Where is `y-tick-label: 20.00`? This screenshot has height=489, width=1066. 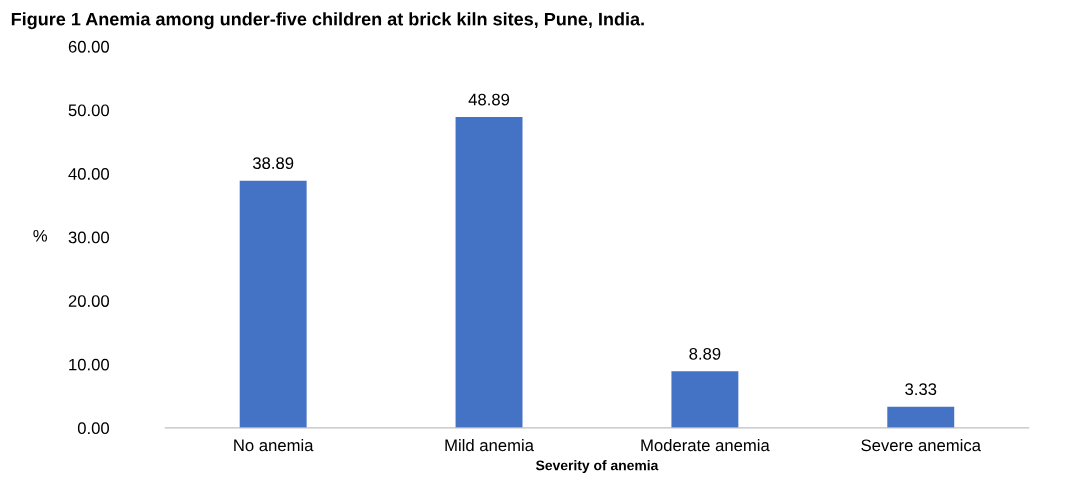 y-tick-label: 20.00 is located at coordinates (89, 301).